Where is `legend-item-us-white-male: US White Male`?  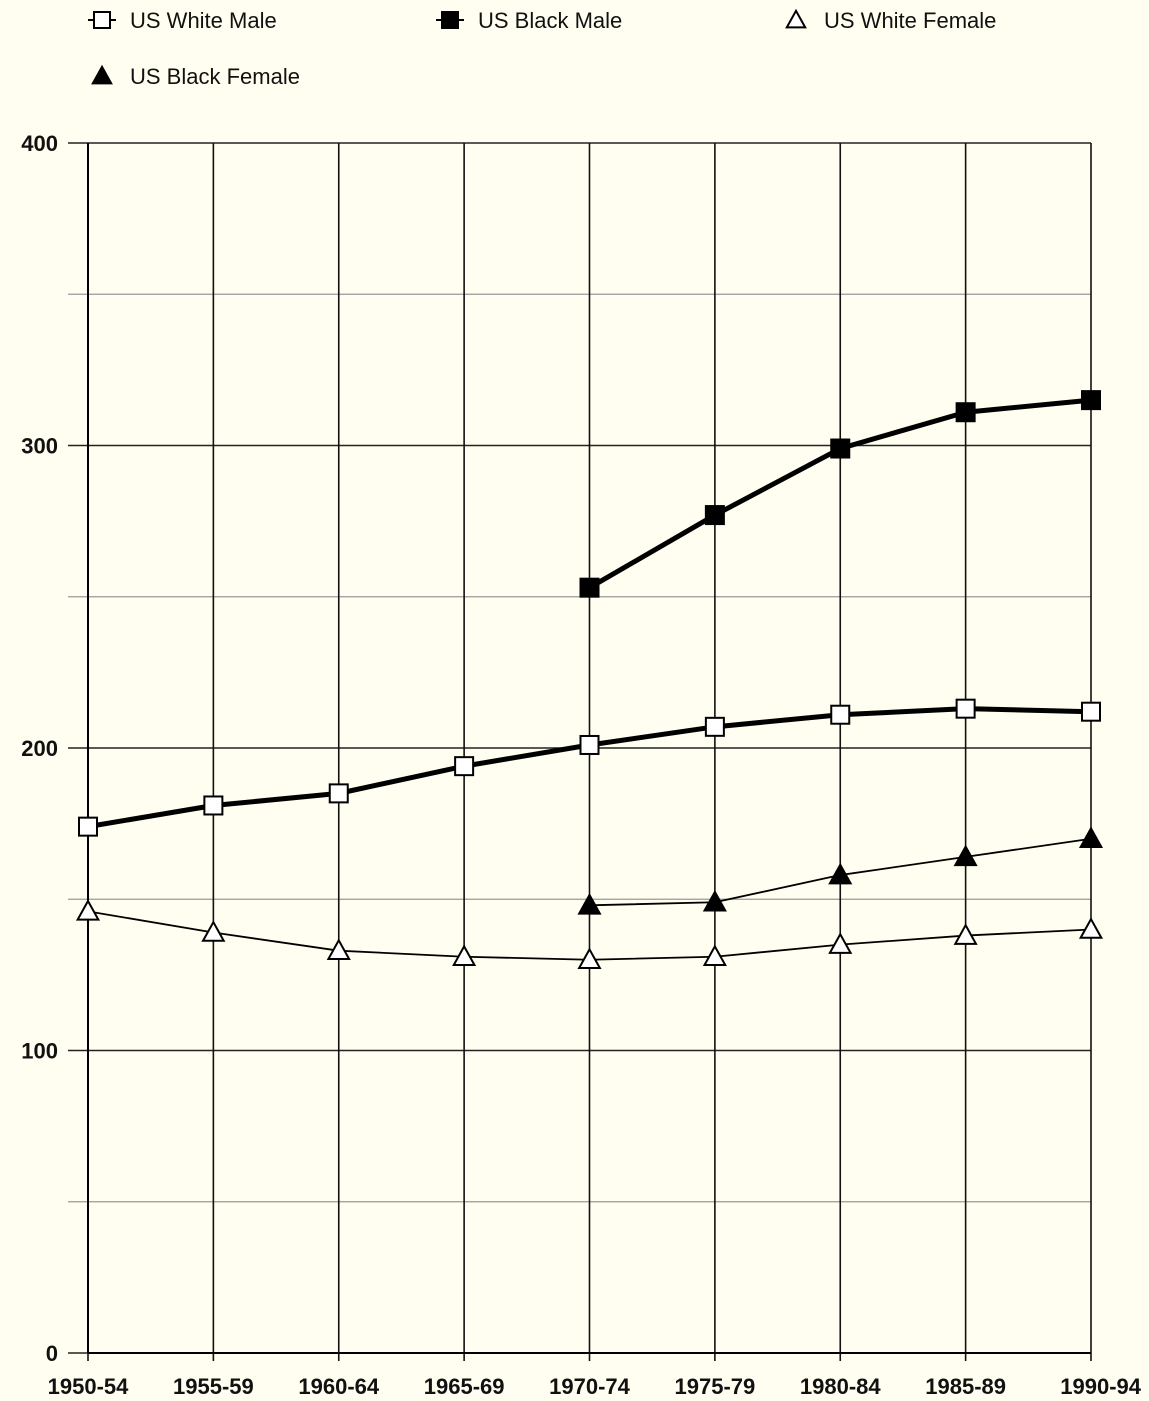 legend-item-us-white-male: US White Male is located at coordinates (182, 20).